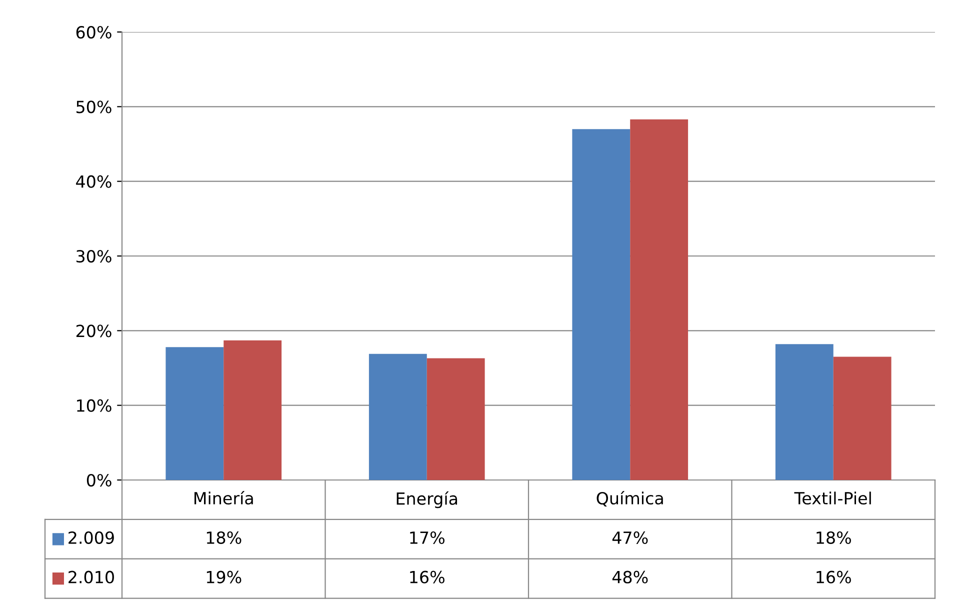  I want to click on x-tick-label: Minería, so click(223, 497).